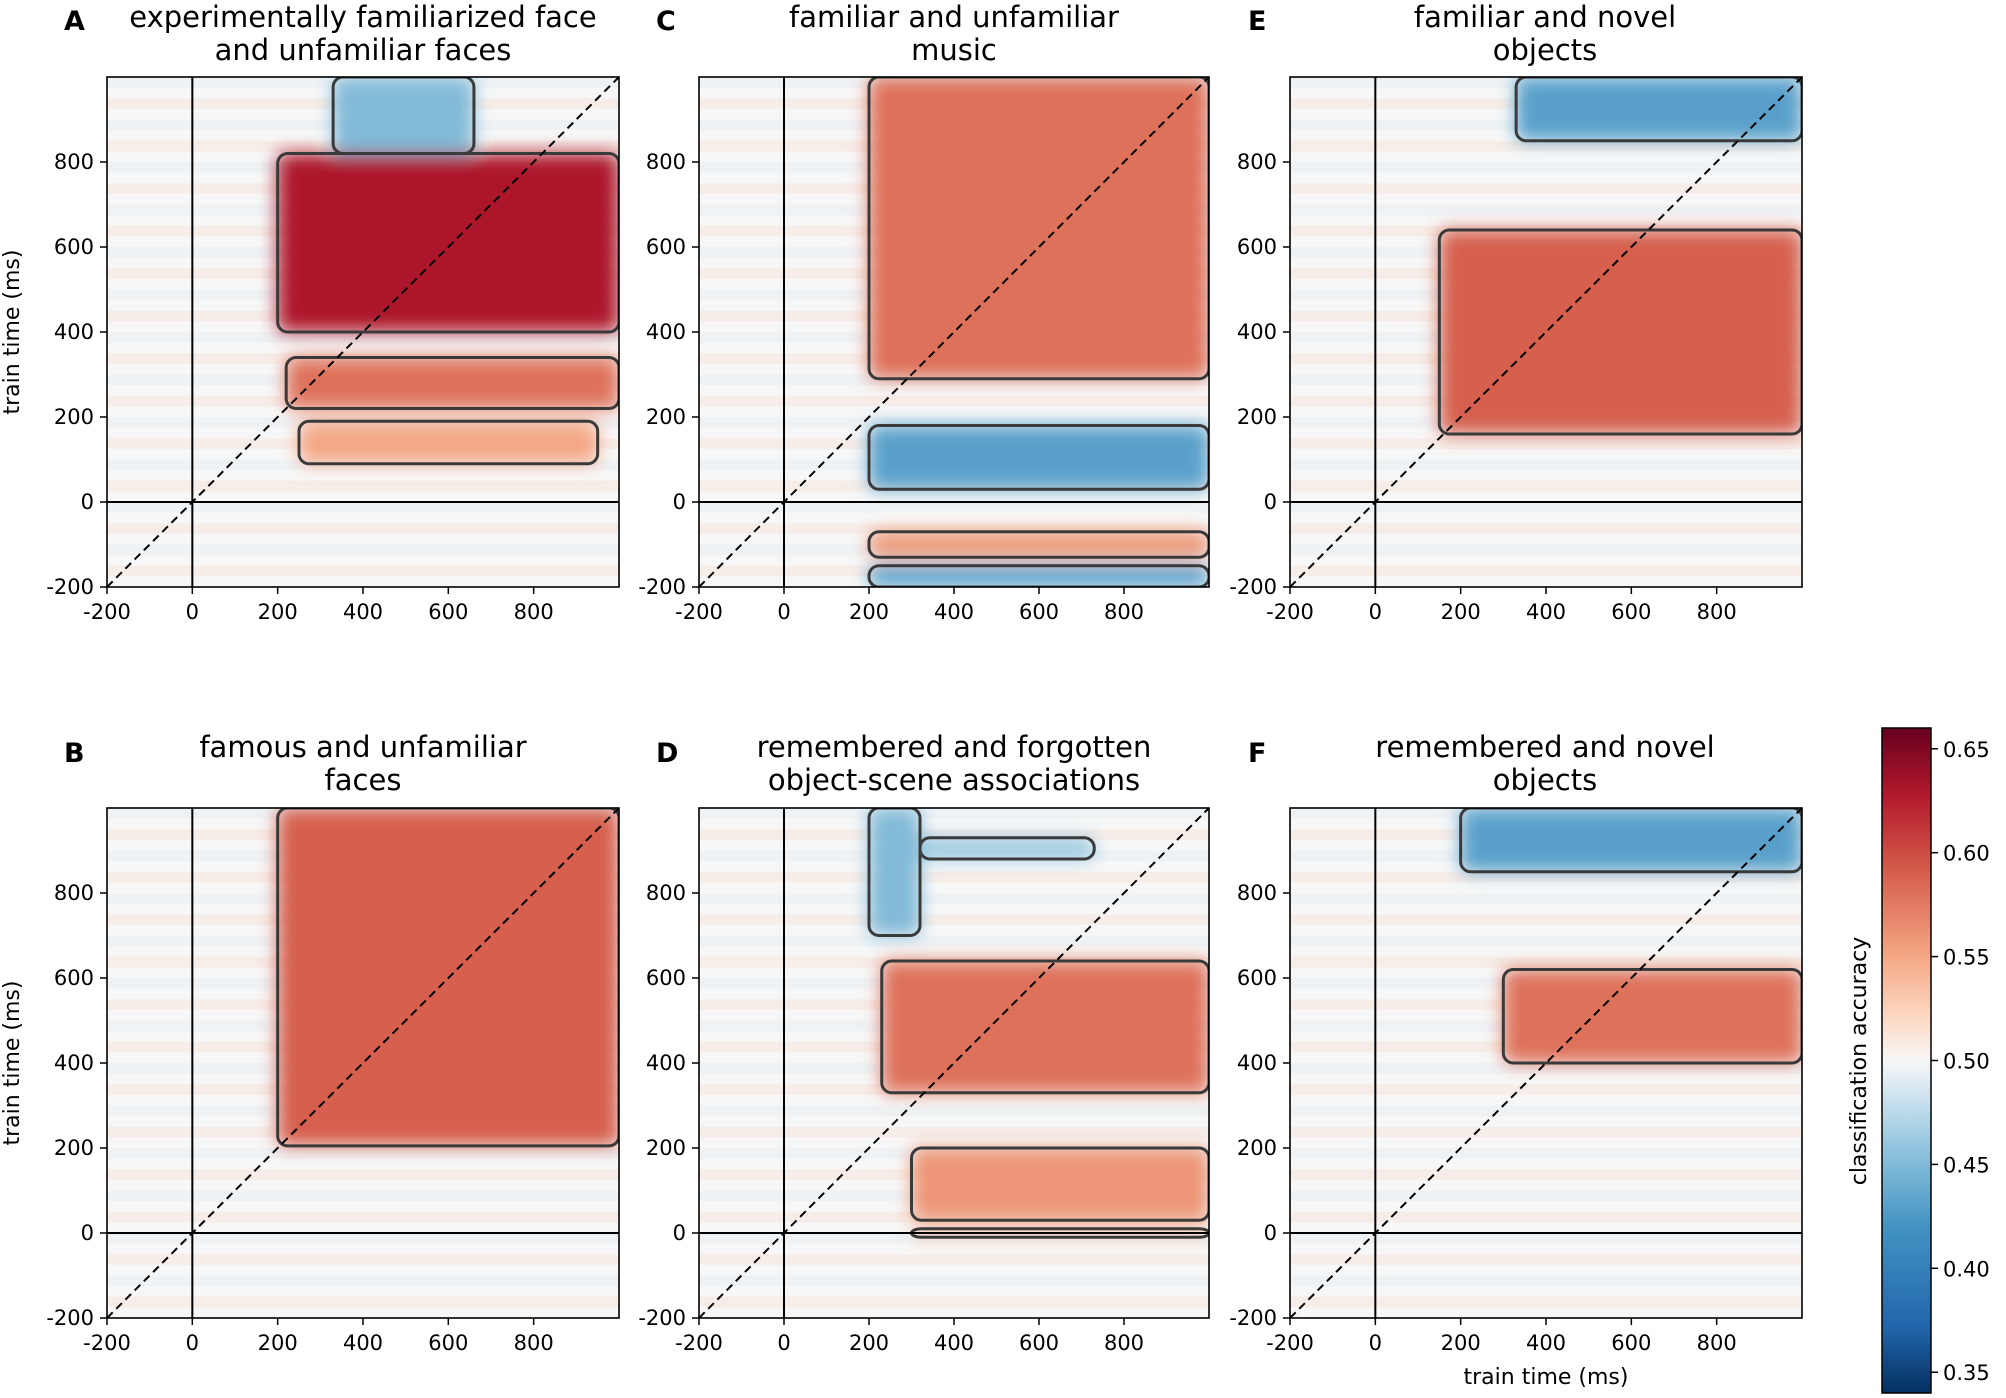 The width and height of the screenshot is (2006, 1398). Describe the element at coordinates (12, 1063) in the screenshot. I see `y-axis-label: train time (ms)` at that location.